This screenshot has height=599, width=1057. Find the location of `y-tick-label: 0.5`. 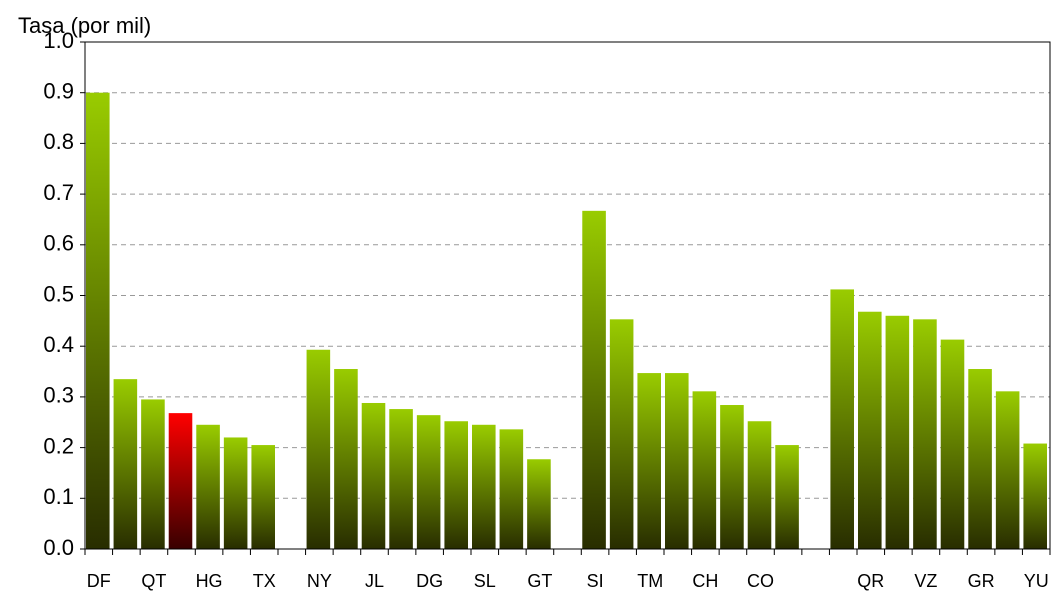

y-tick-label: 0.5 is located at coordinates (58, 293).